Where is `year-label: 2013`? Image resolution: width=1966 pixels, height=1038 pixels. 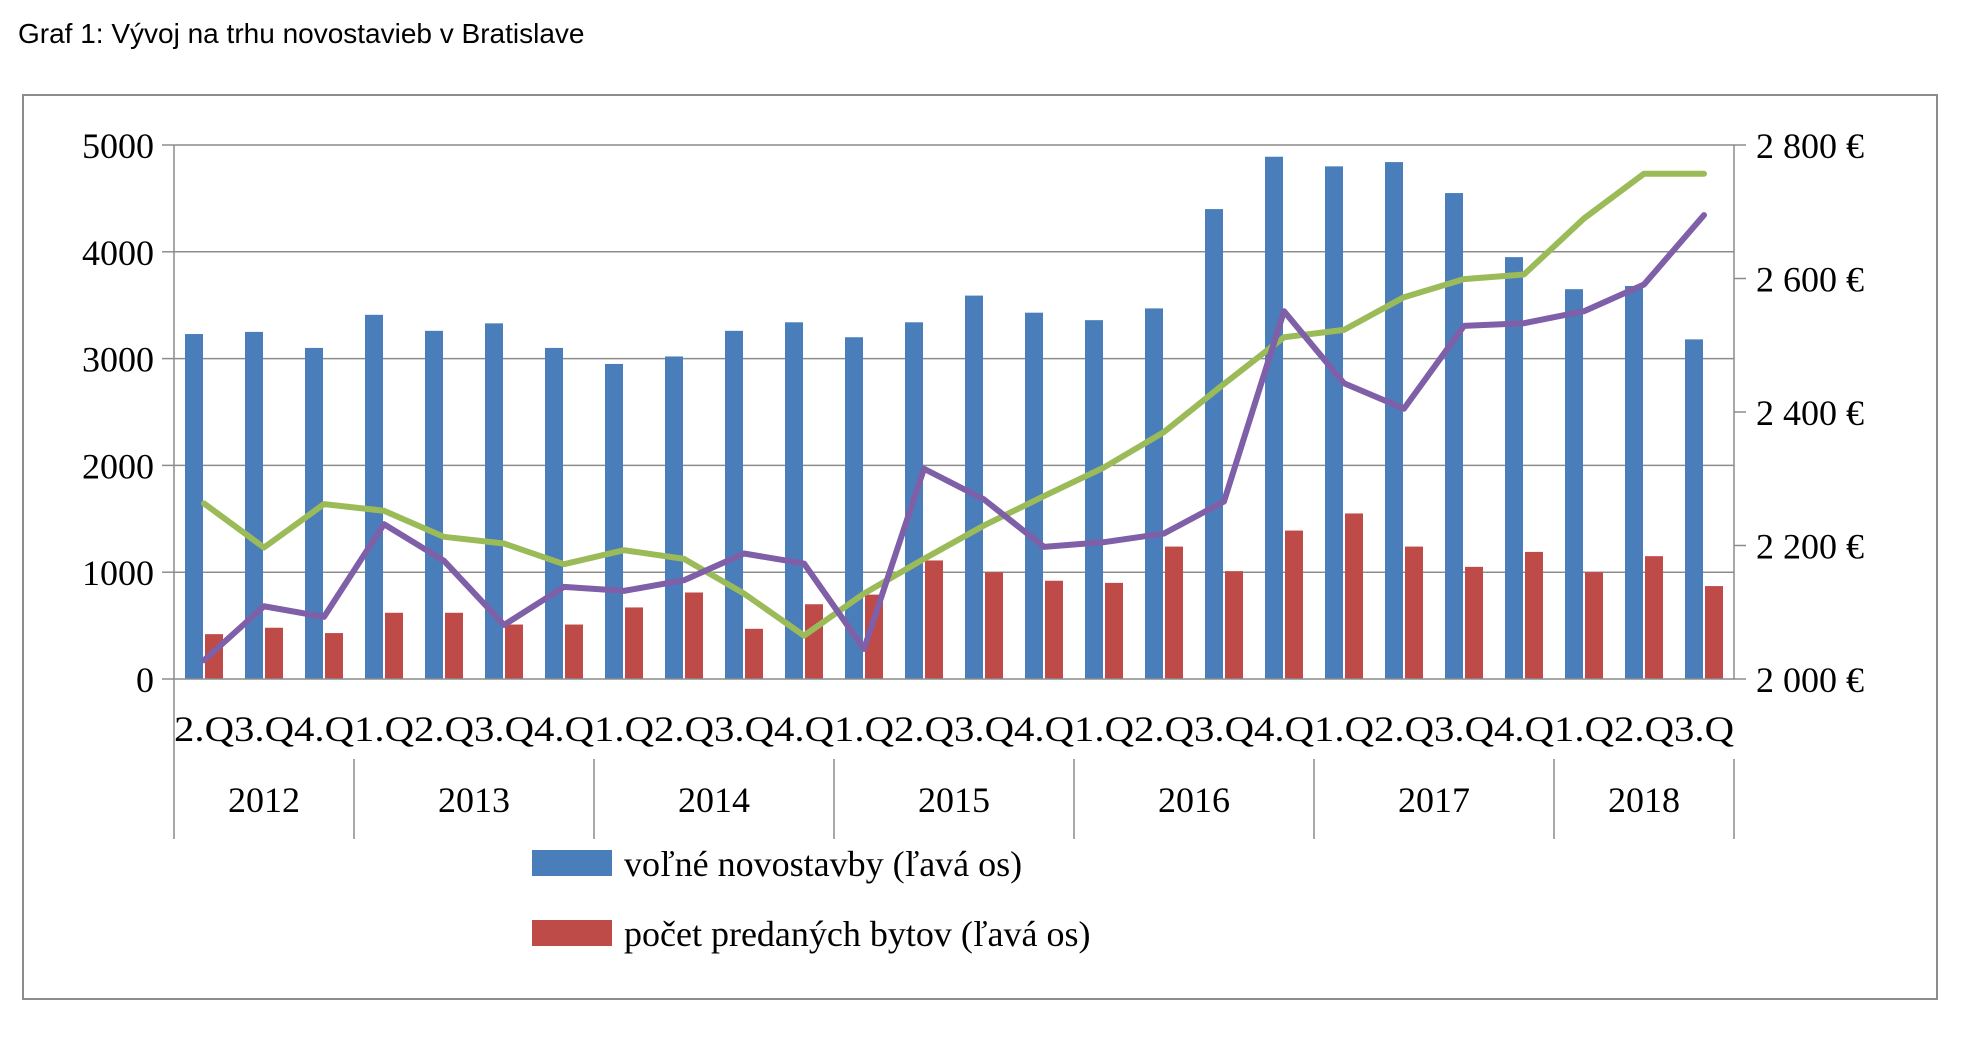
year-label: 2013 is located at coordinates (474, 800).